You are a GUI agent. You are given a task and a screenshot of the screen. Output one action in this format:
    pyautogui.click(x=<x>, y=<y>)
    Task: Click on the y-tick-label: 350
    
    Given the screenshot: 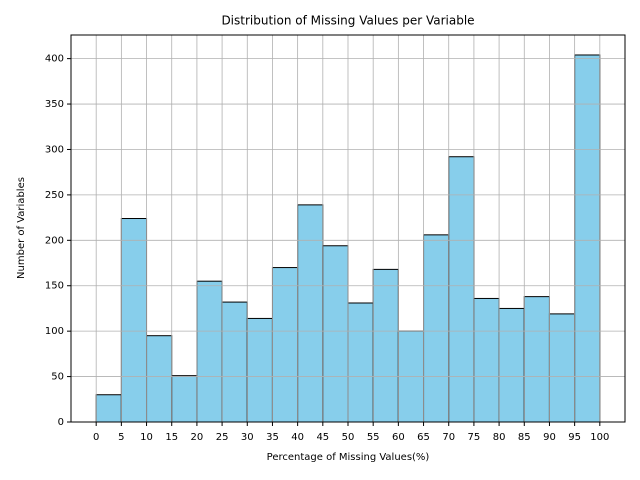 What is the action you would take?
    pyautogui.click(x=54, y=104)
    